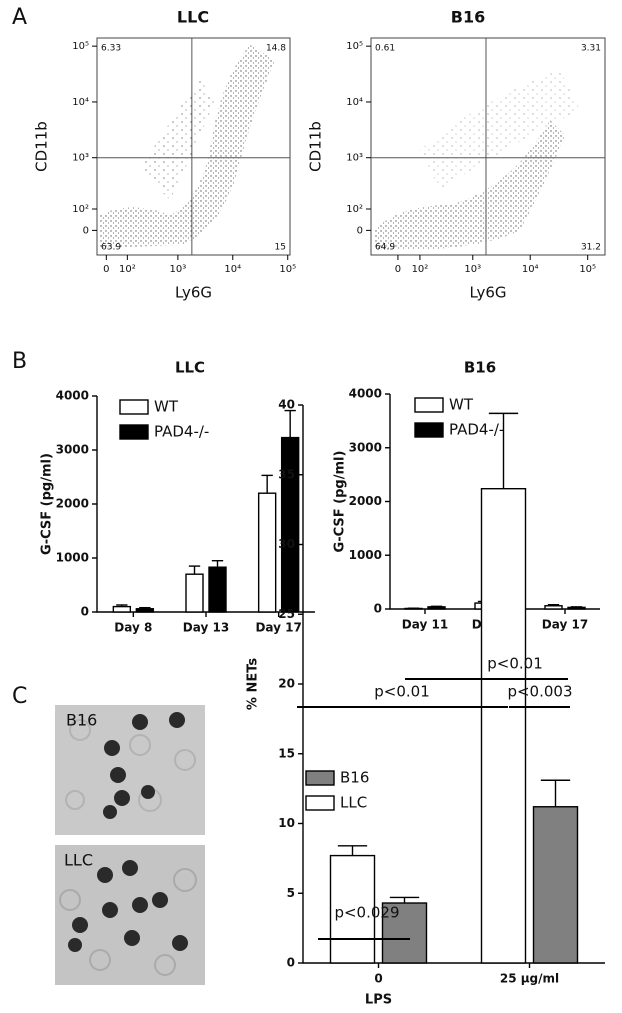 The width and height of the screenshot is (622, 1013). What do you see at coordinates (539, 692) in the screenshot?
I see `p-value: p<0.003` at bounding box center [539, 692].